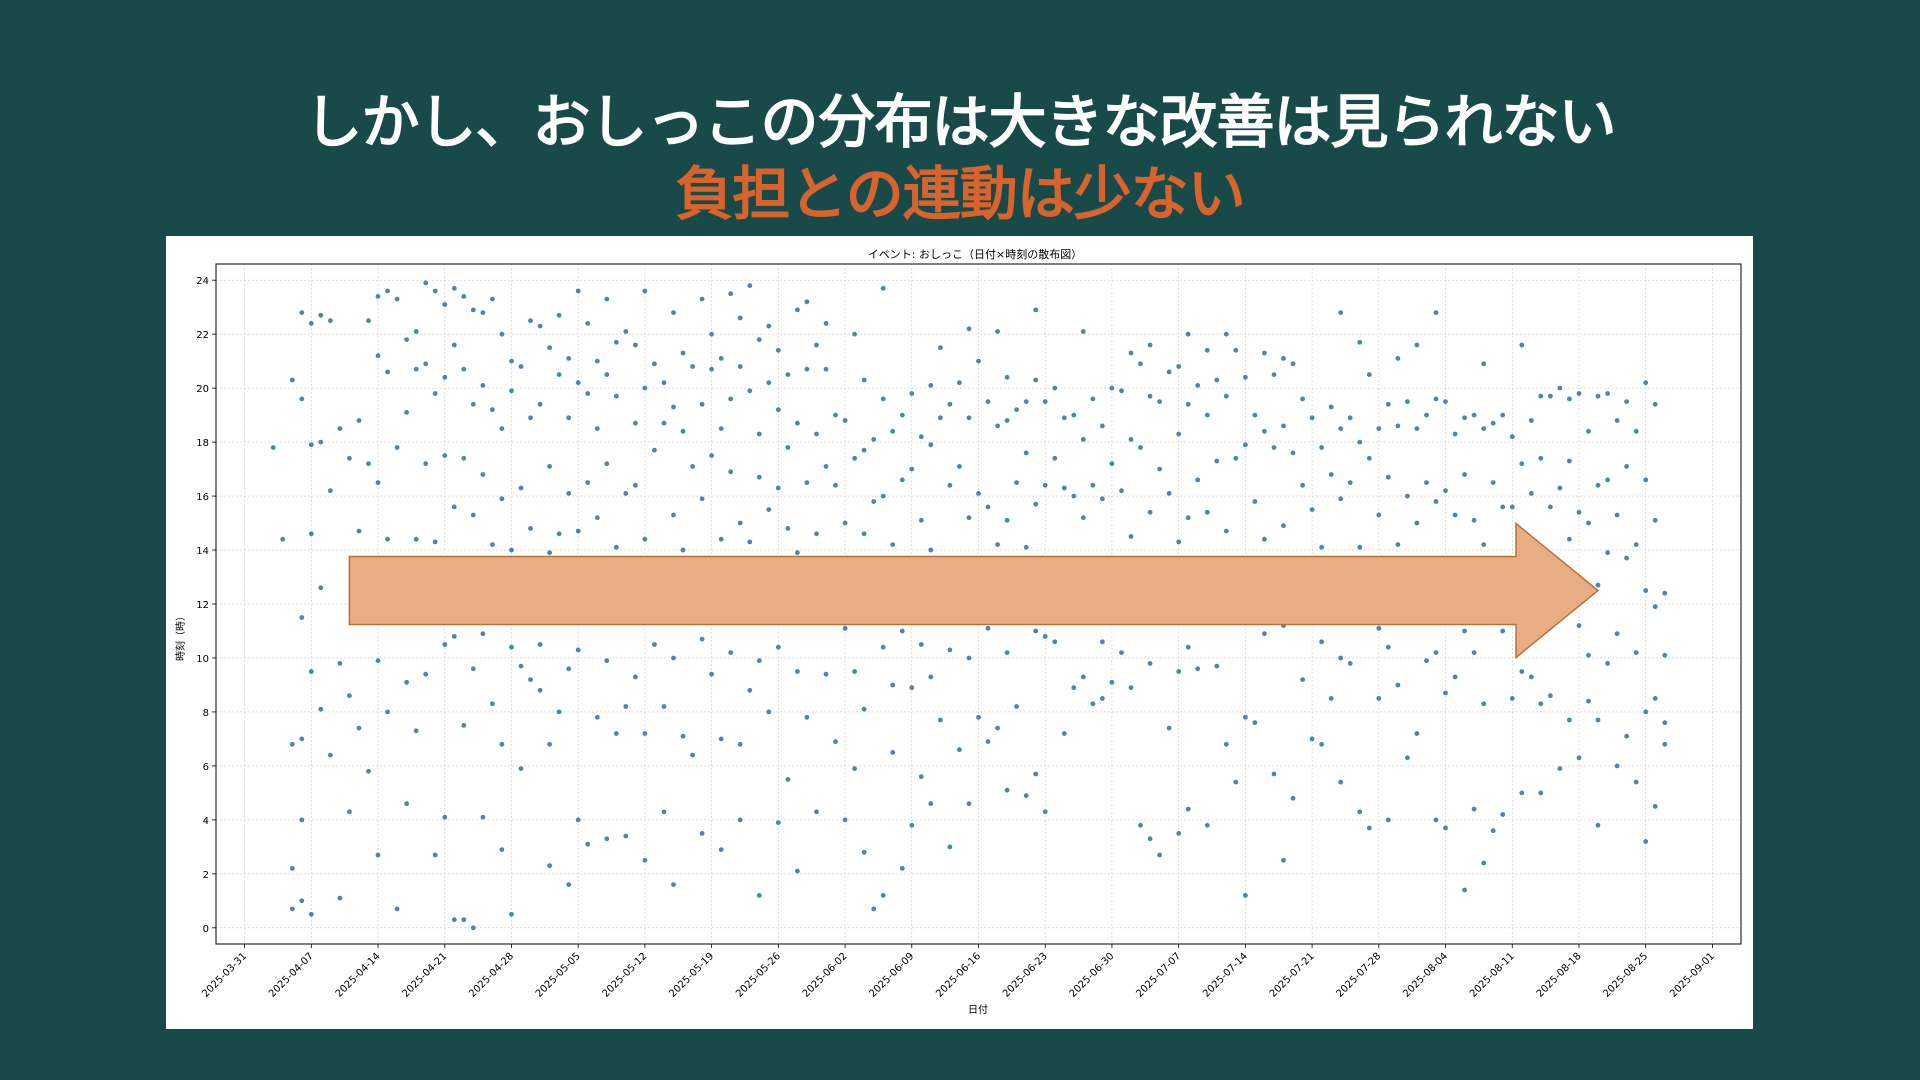 The height and width of the screenshot is (1080, 1920). What do you see at coordinates (202, 605) in the screenshot?
I see `y-tick-label: 12` at bounding box center [202, 605].